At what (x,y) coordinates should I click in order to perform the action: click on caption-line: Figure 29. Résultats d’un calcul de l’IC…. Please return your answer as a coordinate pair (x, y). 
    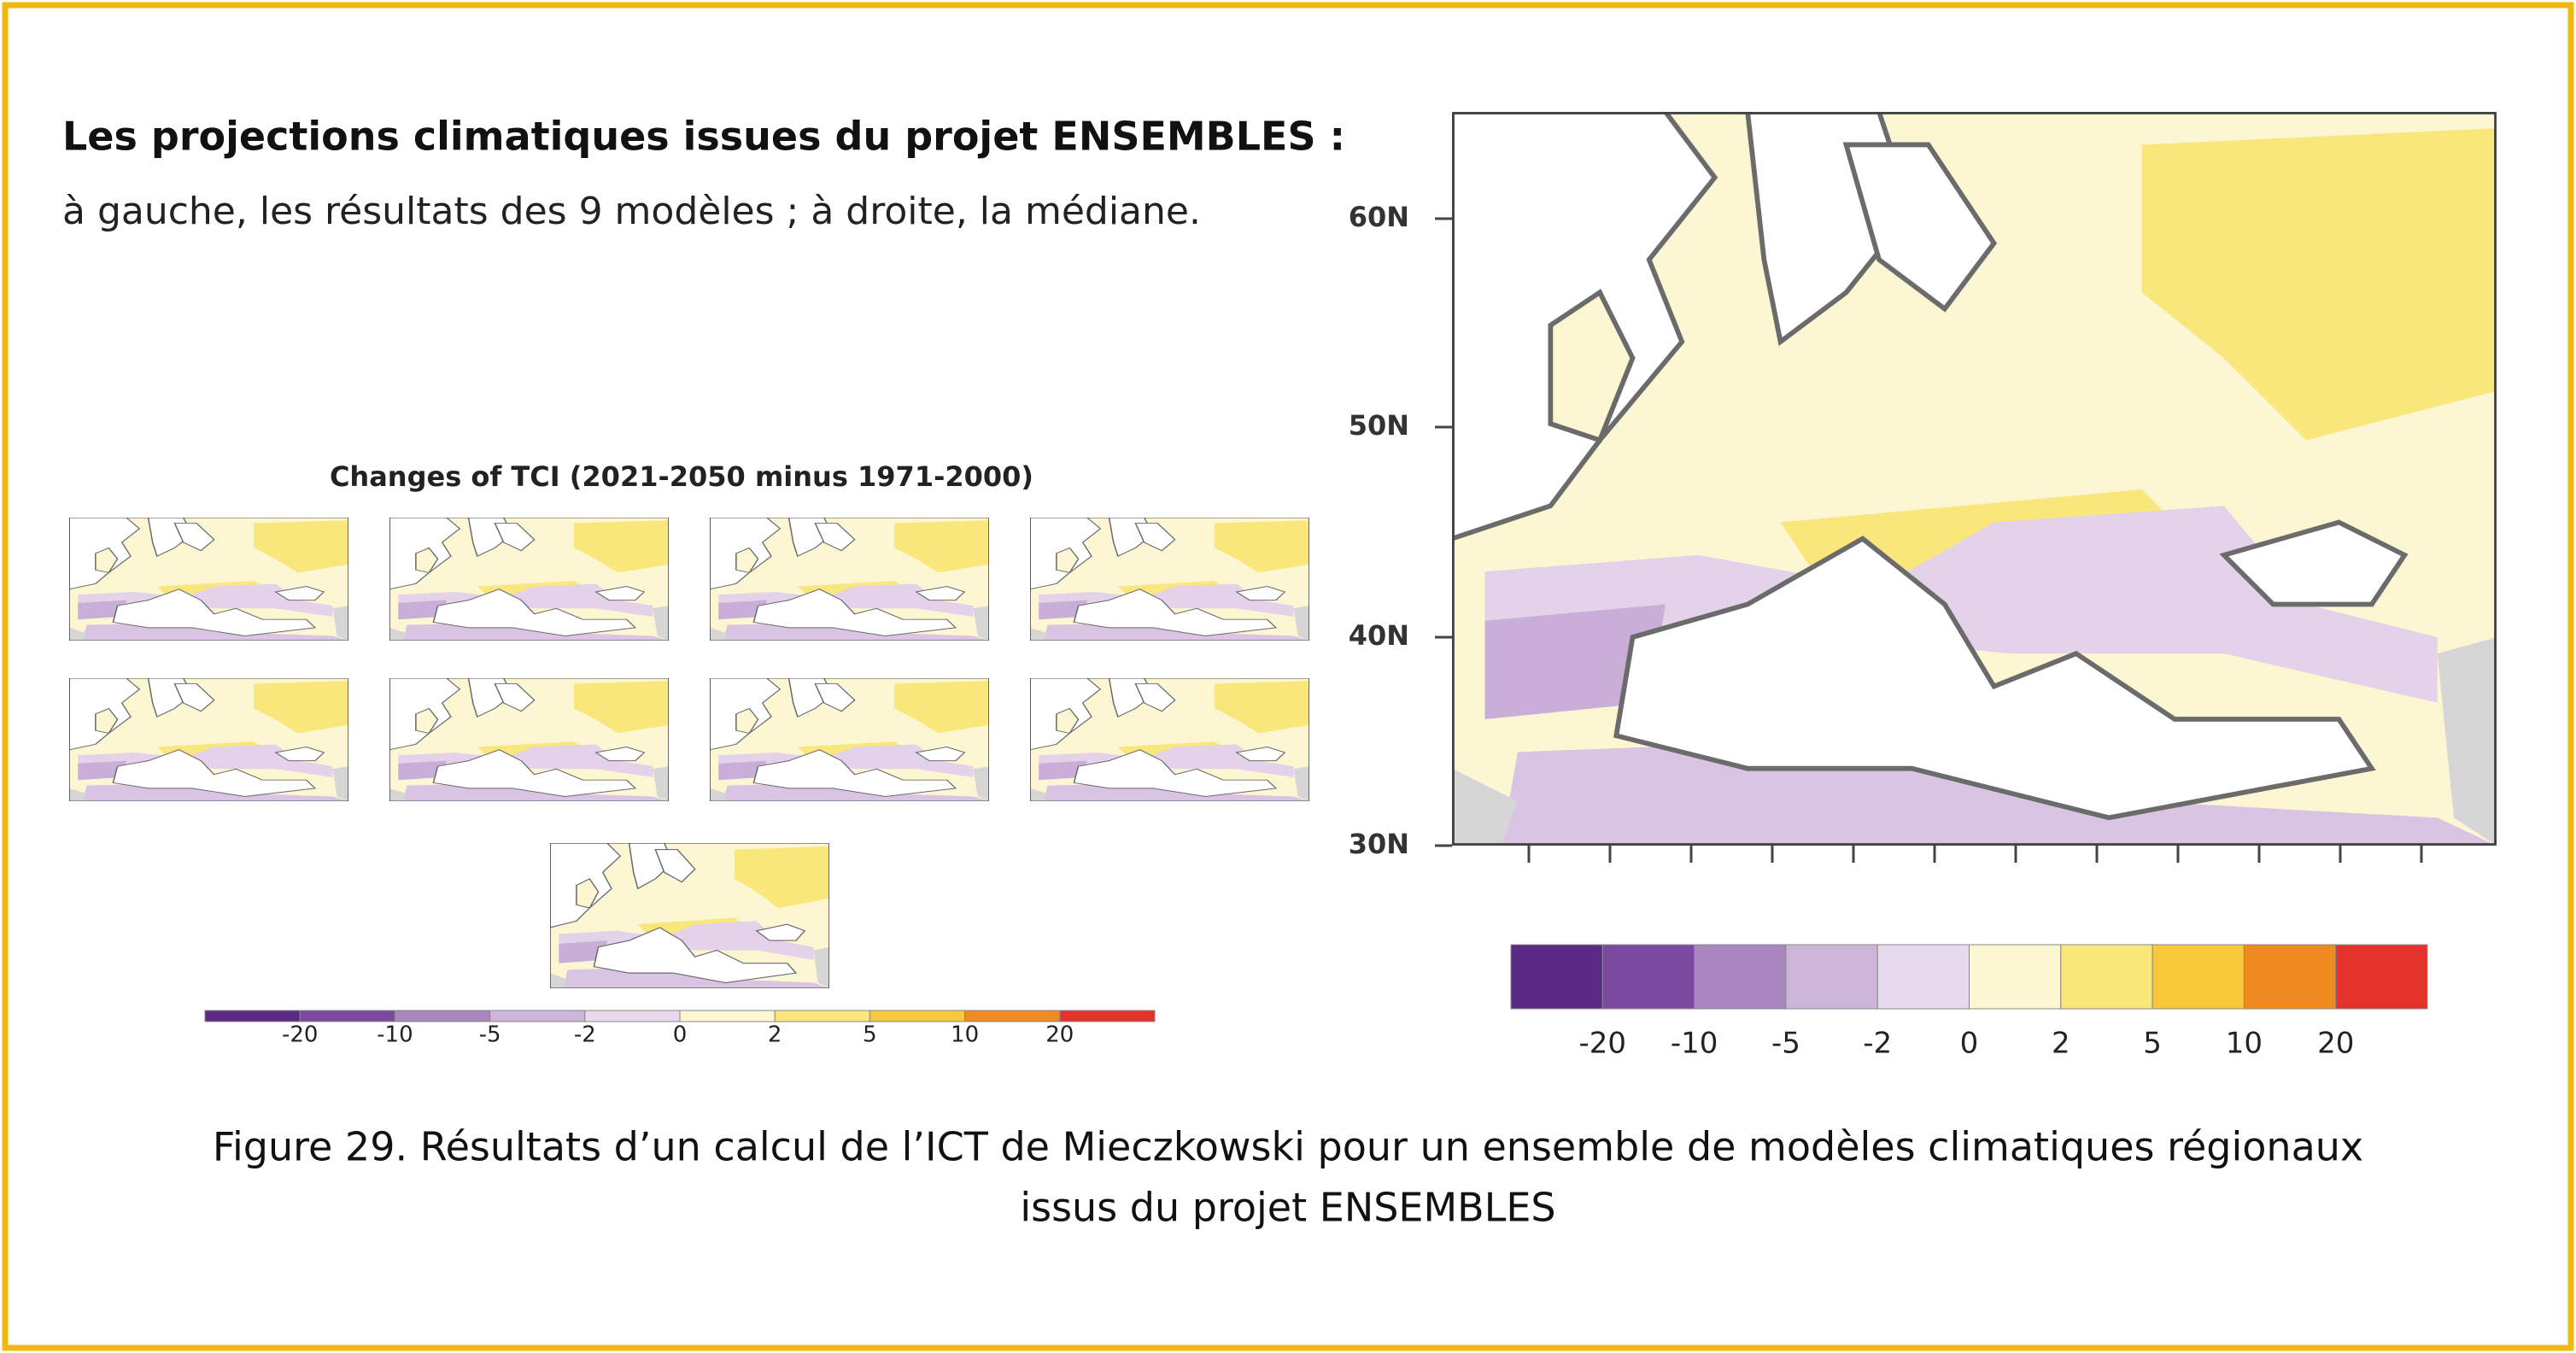
    Looking at the image, I should click on (1288, 1147).